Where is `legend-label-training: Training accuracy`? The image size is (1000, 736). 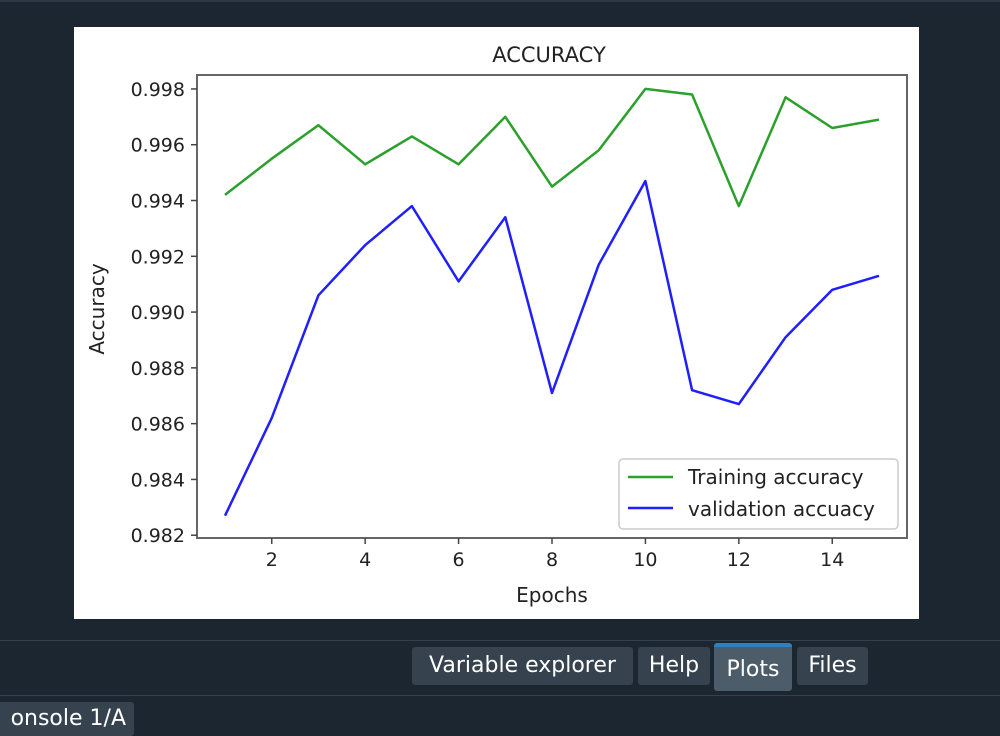 legend-label-training: Training accuracy is located at coordinates (775, 477).